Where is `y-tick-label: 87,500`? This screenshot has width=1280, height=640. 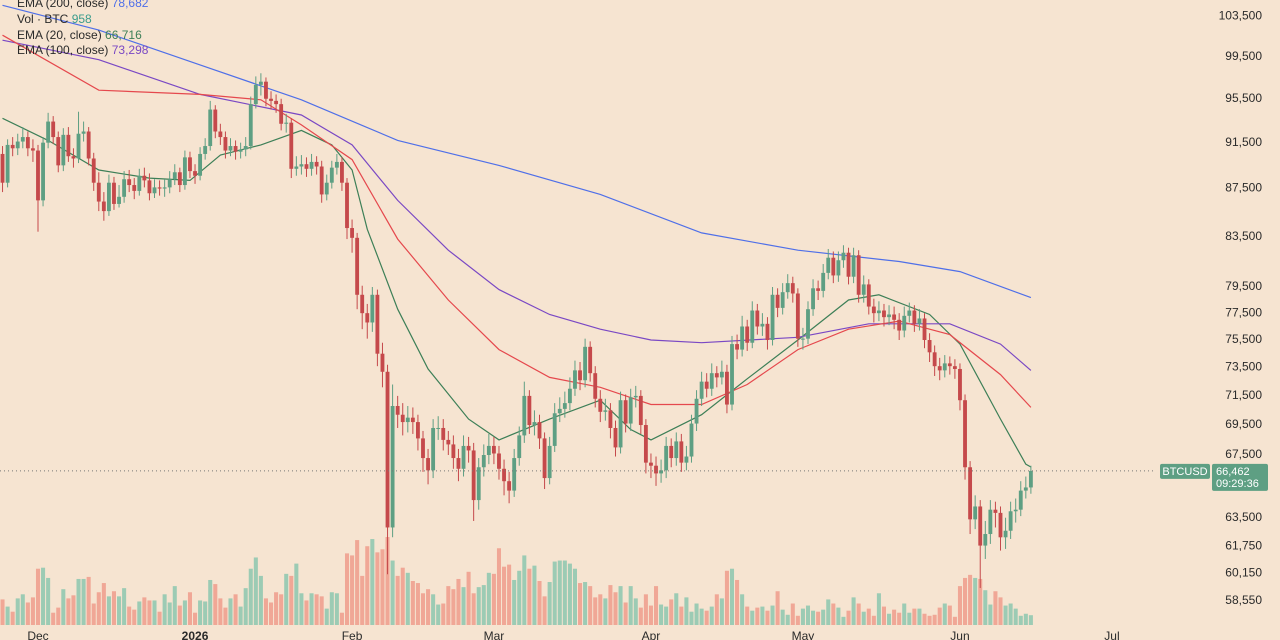 y-tick-label: 87,500 is located at coordinates (1243, 188).